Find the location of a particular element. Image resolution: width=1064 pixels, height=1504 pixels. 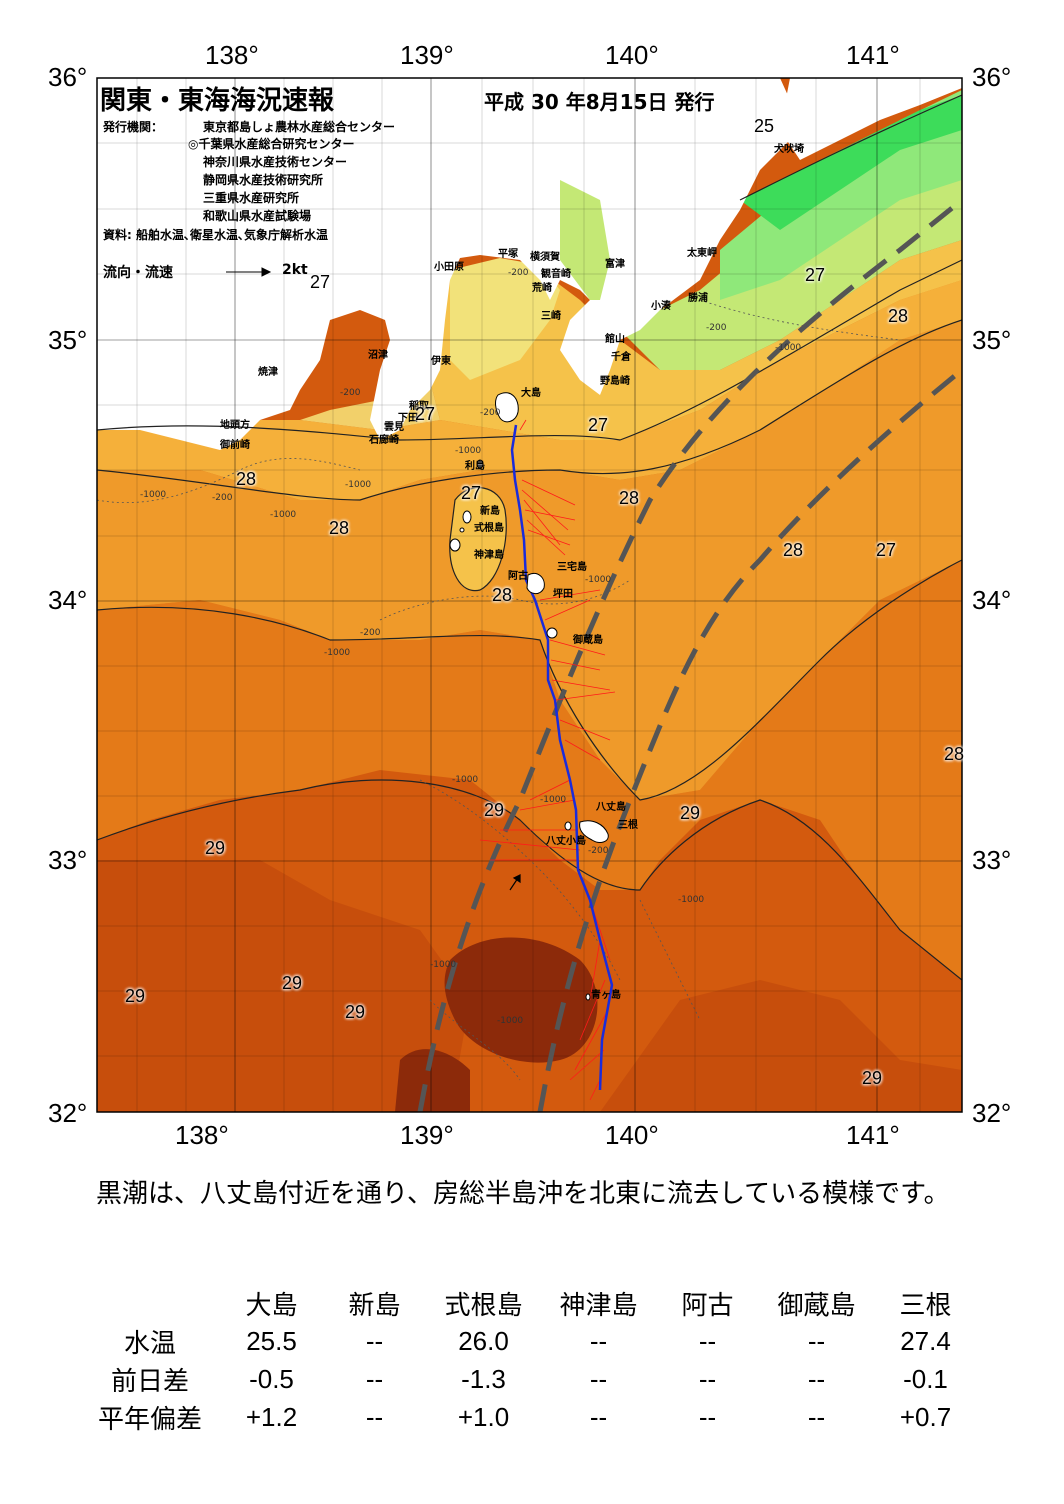

flow-legend-unit: 2kt is located at coordinates (295, 270).